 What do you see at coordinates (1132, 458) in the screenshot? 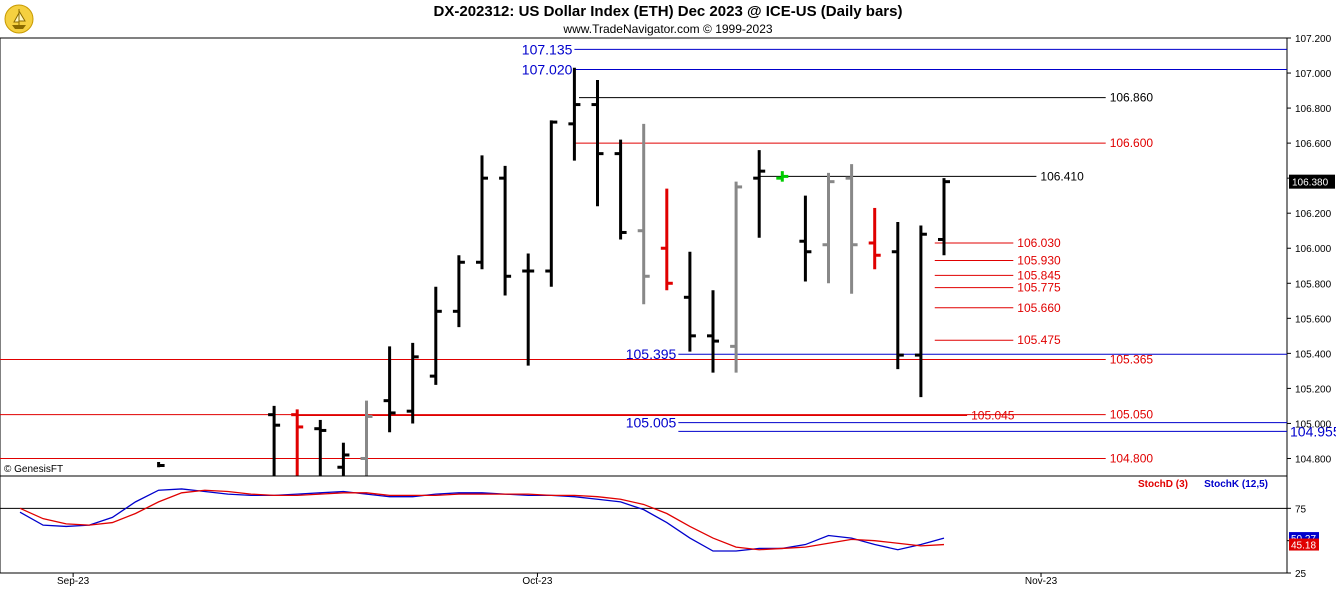
I see `level-label: 104.800` at bounding box center [1132, 458].